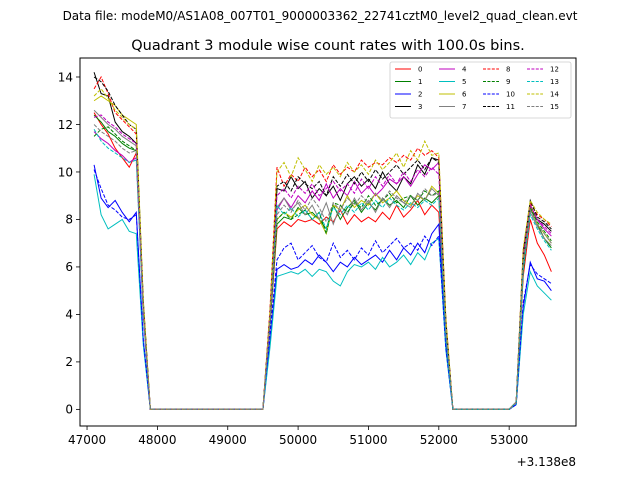 Image resolution: width=640 pixels, height=480 pixels. I want to click on legend-label-1: 1, so click(420, 82).